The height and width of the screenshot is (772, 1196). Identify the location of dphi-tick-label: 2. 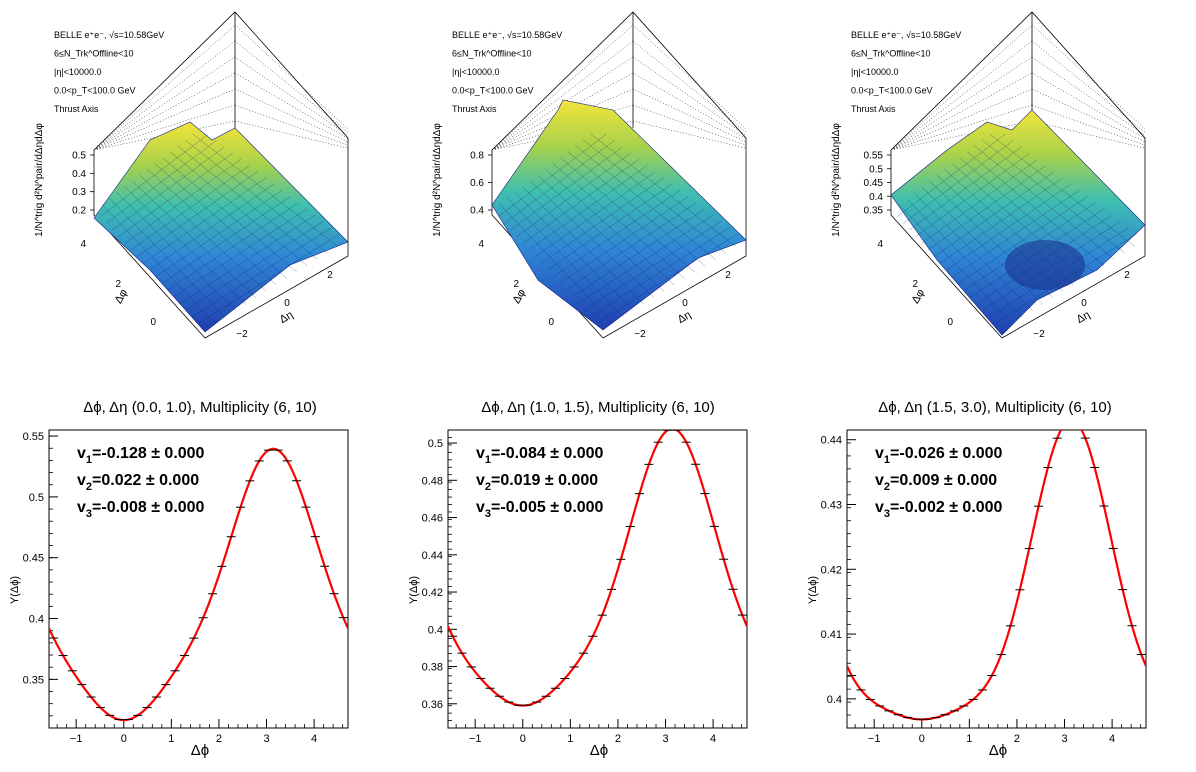
(118, 284).